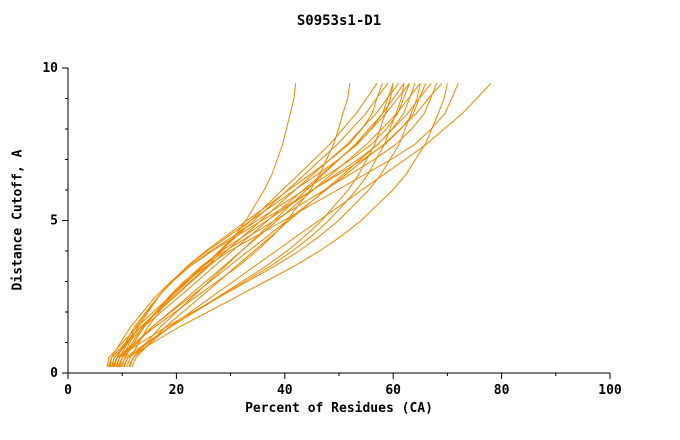 This screenshot has height=440, width=680. What do you see at coordinates (177, 390) in the screenshot?
I see `tick-label: 20` at bounding box center [177, 390].